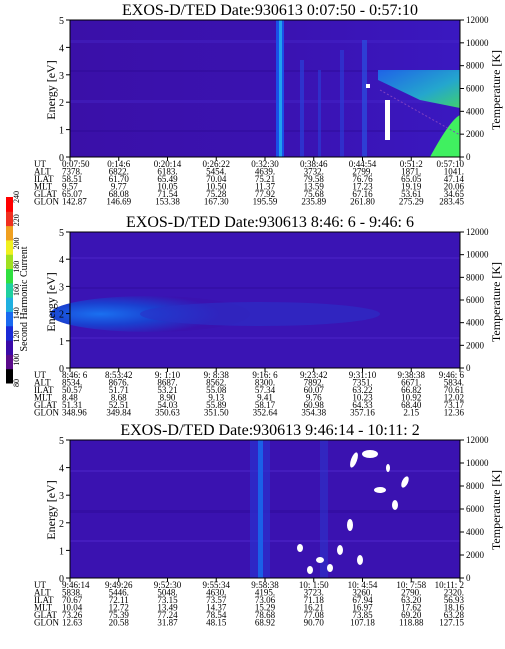 The height and width of the screenshot is (649, 505). Describe the element at coordinates (16, 220) in the screenshot. I see `colorbar-tick-label: 220` at that location.